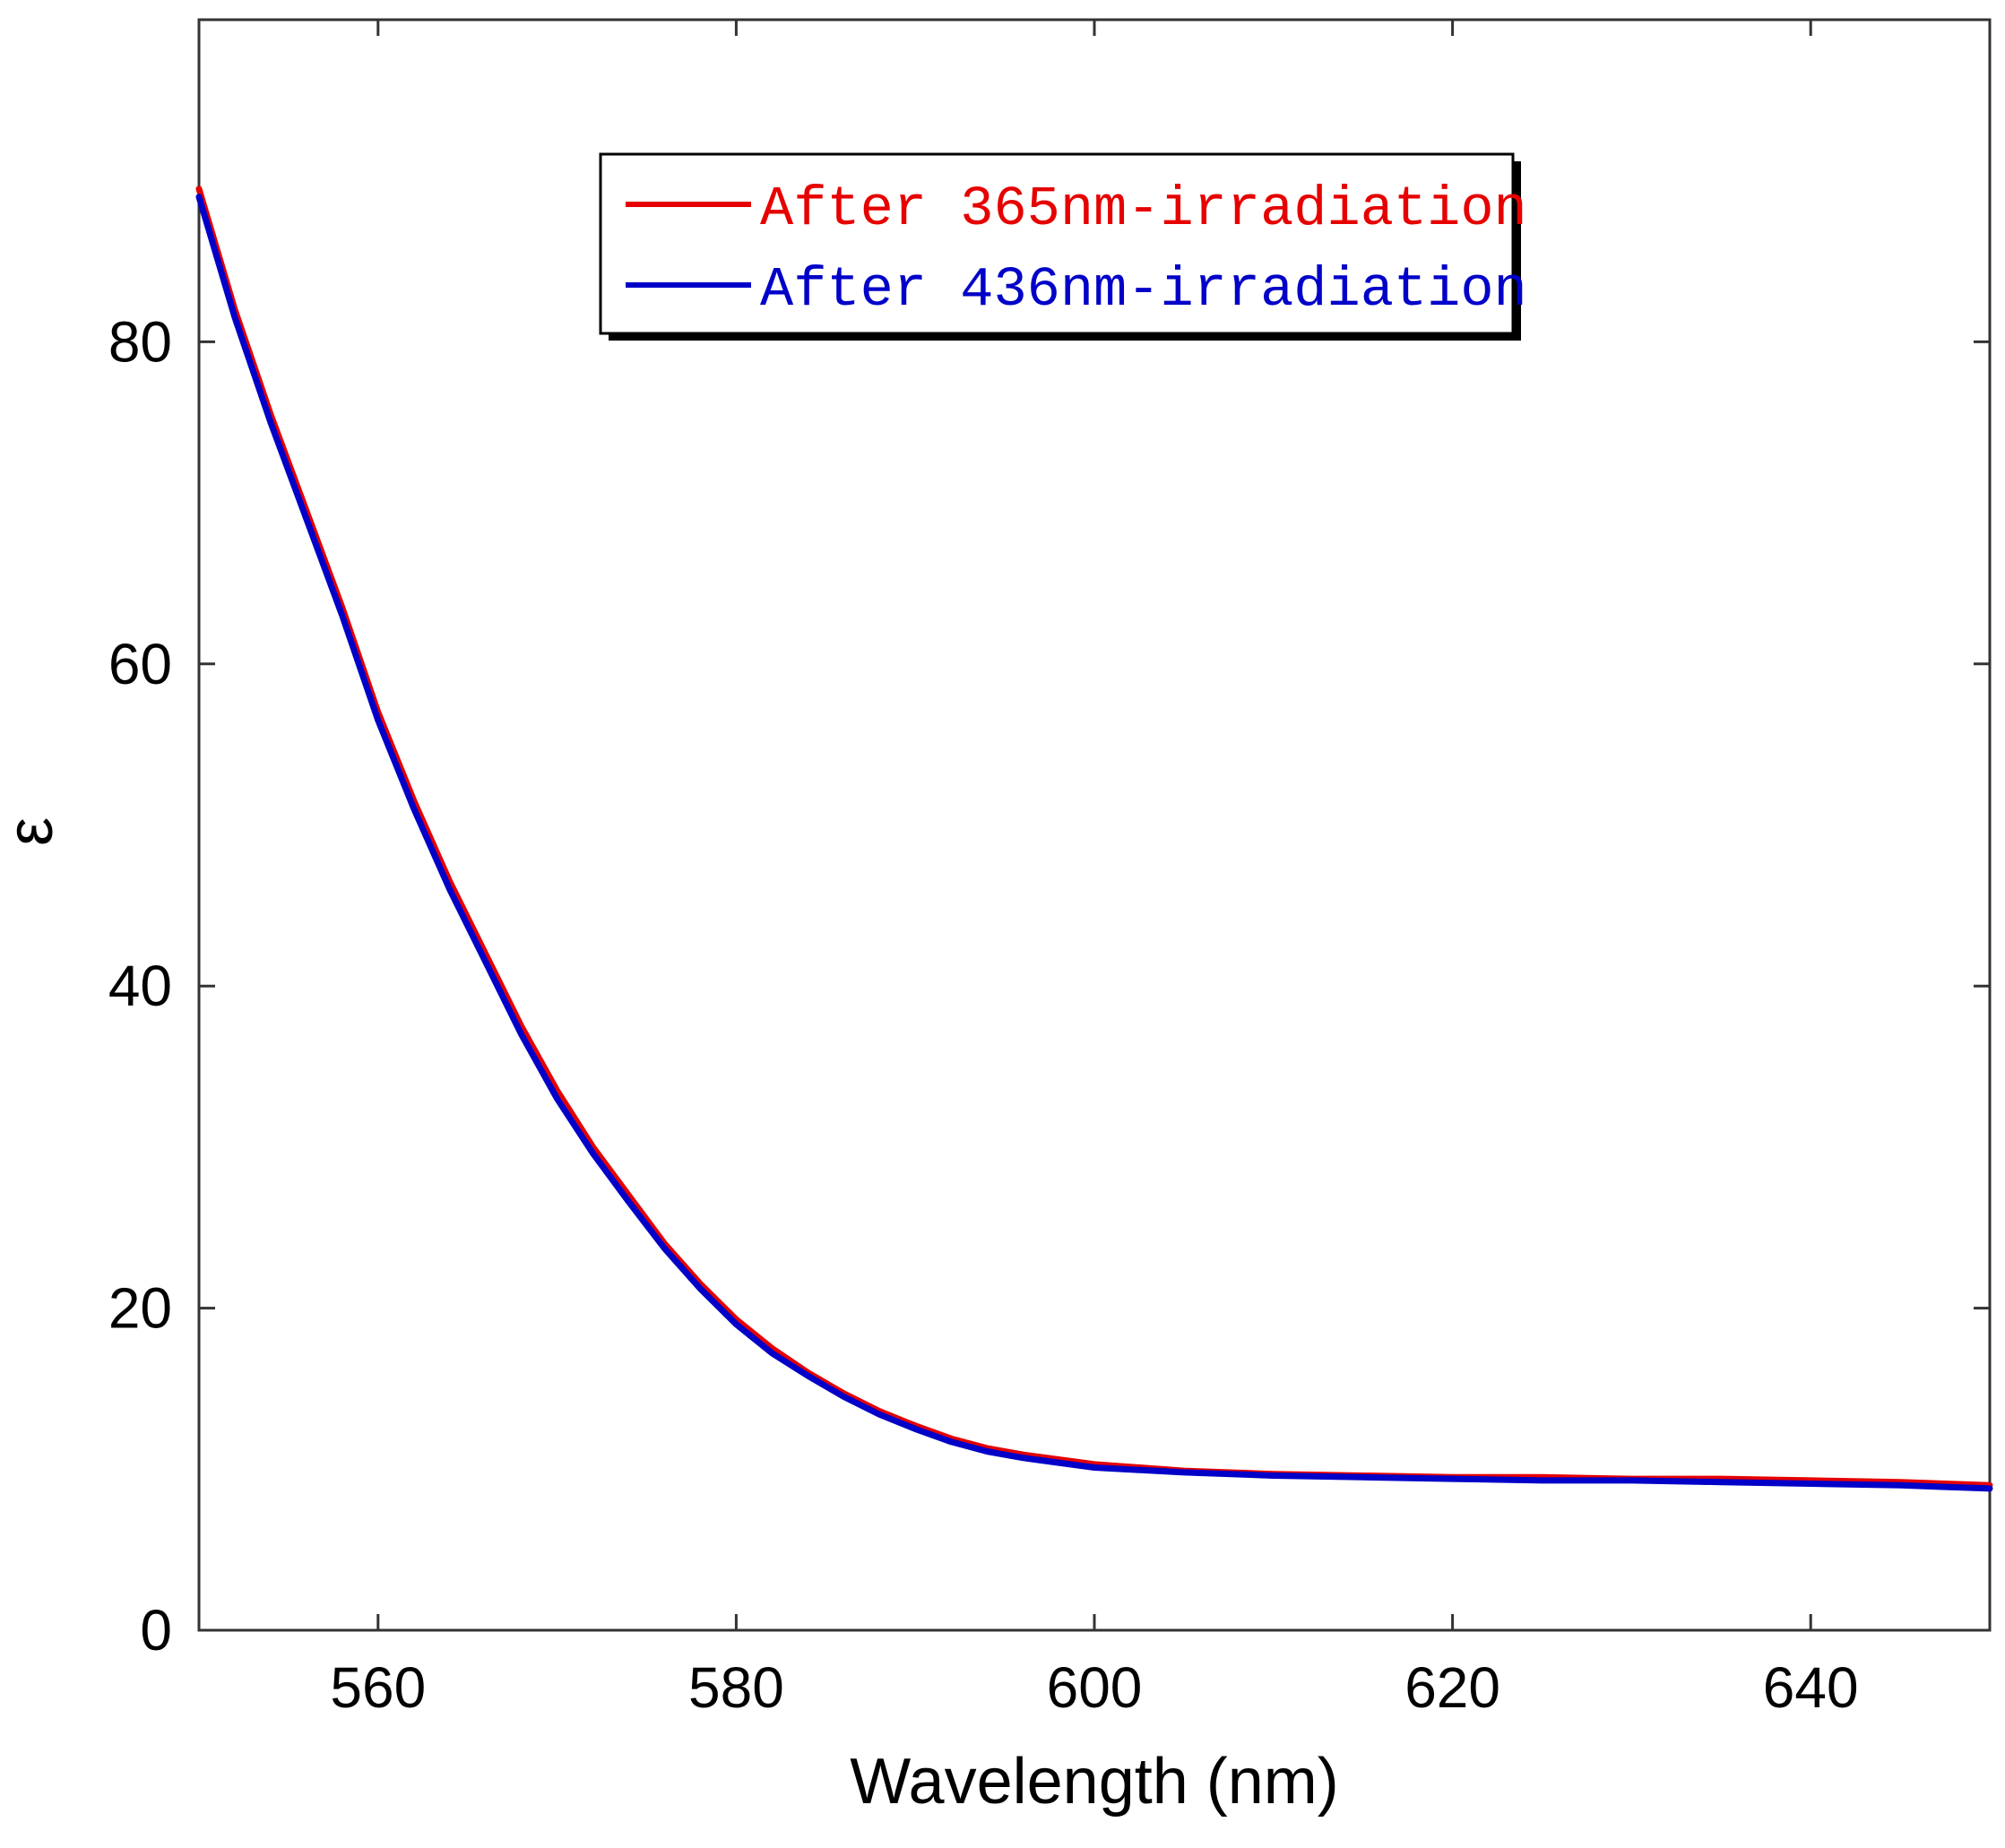 This screenshot has width=2005, height=1848. What do you see at coordinates (140, 664) in the screenshot?
I see `y-tick-label: 60` at bounding box center [140, 664].